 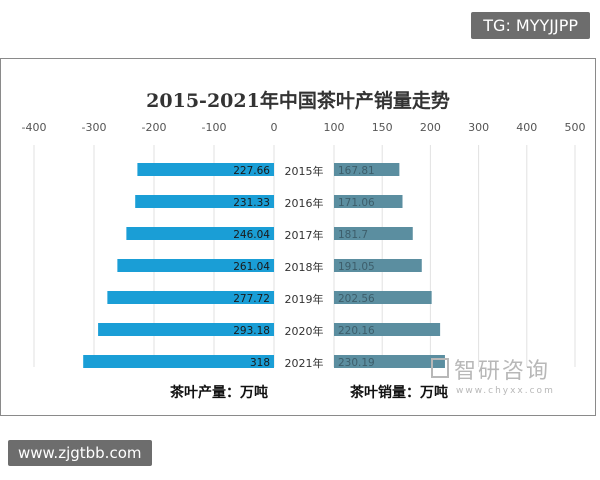 What do you see at coordinates (251, 267) in the screenshot?
I see `data-label-production: 261.04` at bounding box center [251, 267].